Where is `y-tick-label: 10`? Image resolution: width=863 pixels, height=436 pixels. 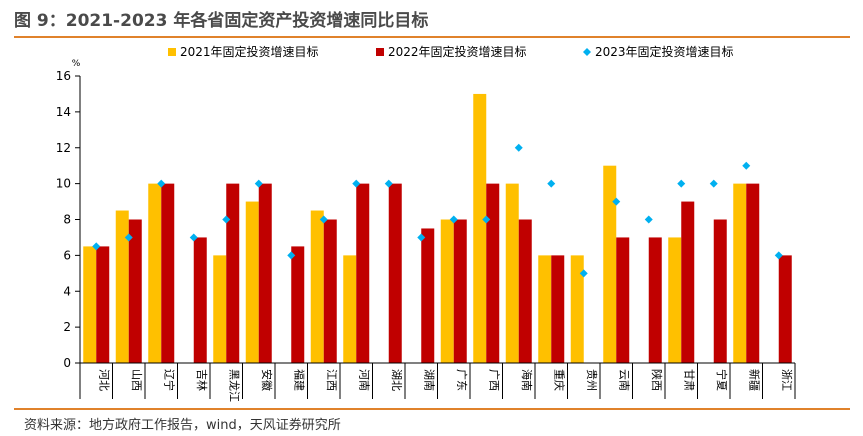 y-tick-label: 10 is located at coordinates (63, 184).